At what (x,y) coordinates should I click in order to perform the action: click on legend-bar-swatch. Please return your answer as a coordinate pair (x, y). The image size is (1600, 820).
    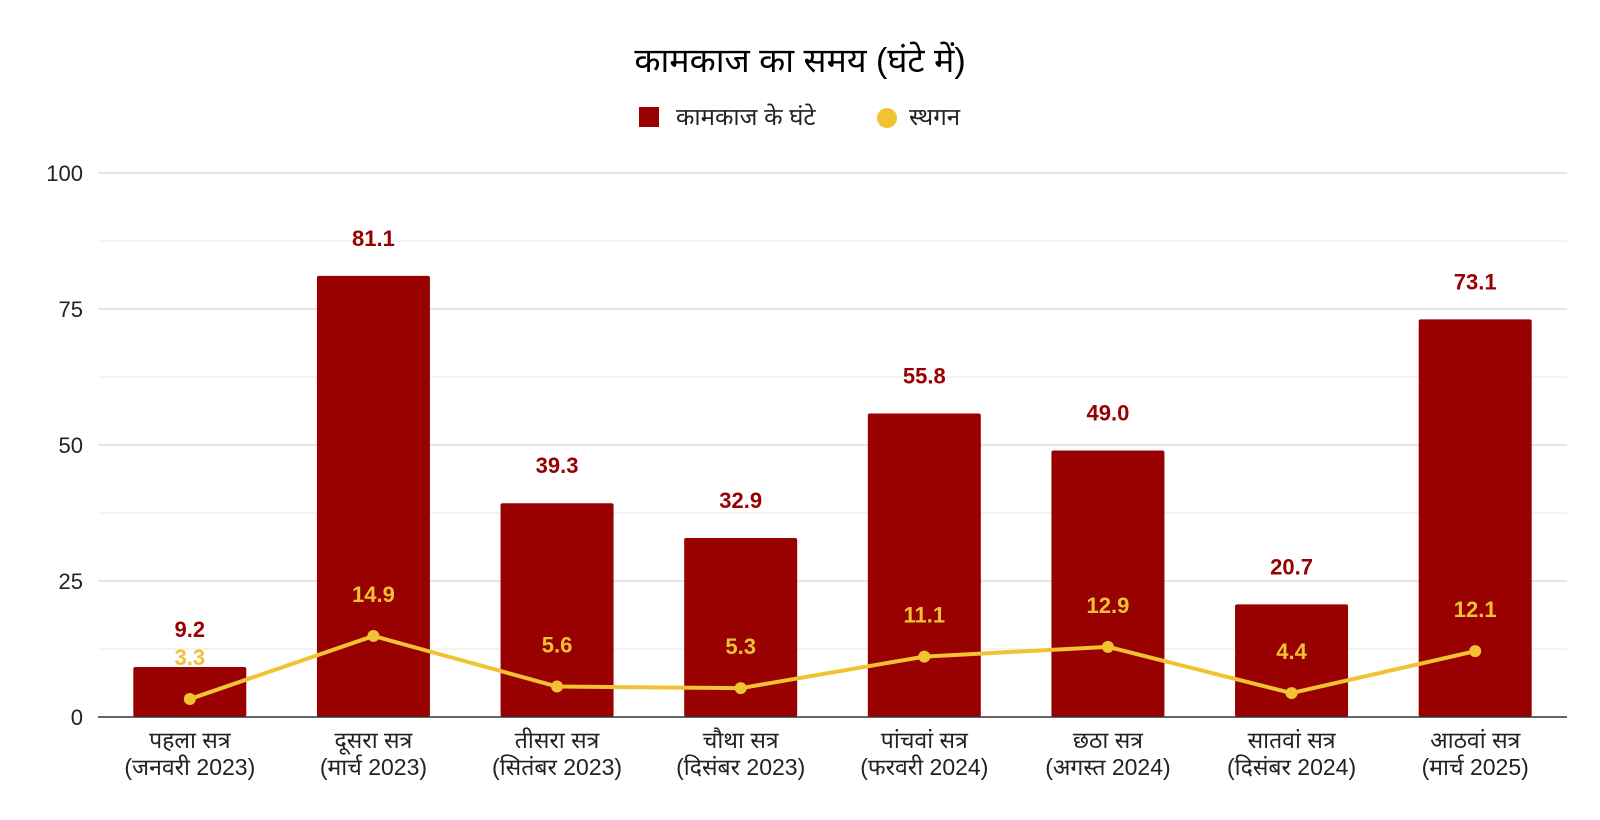
    Looking at the image, I should click on (649, 117).